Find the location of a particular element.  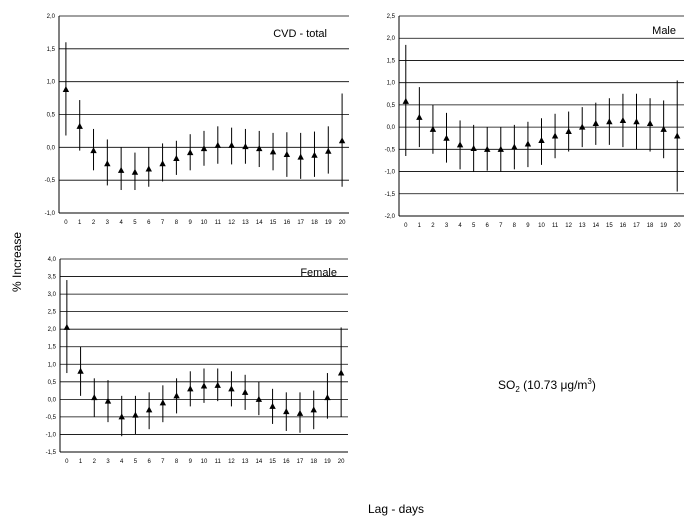

x-tick-label: 11 is located at coordinates (218, 223).